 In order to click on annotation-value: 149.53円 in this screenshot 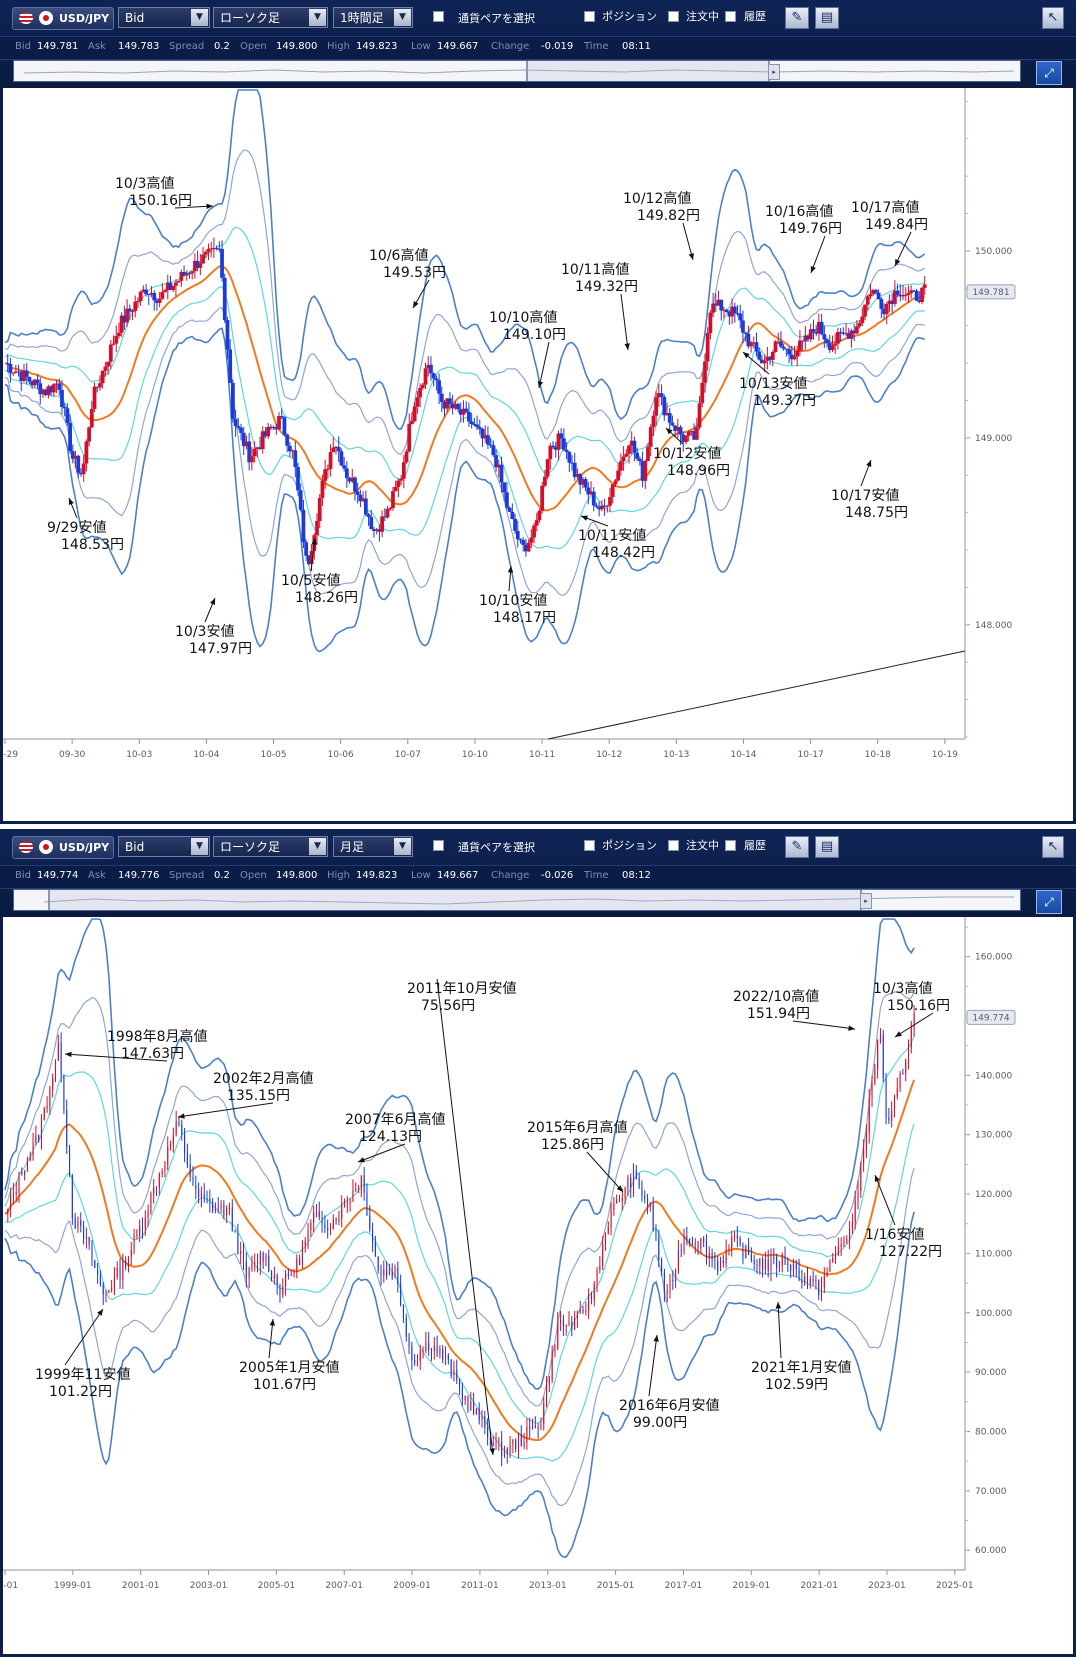, I will do `click(414, 273)`.